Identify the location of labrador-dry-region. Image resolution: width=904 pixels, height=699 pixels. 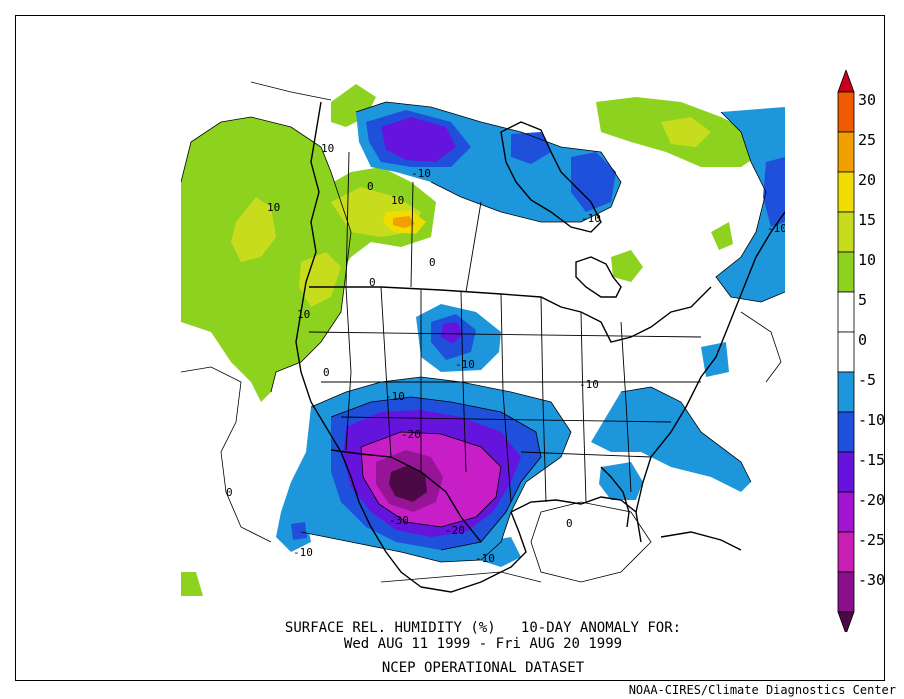
(750, 204).